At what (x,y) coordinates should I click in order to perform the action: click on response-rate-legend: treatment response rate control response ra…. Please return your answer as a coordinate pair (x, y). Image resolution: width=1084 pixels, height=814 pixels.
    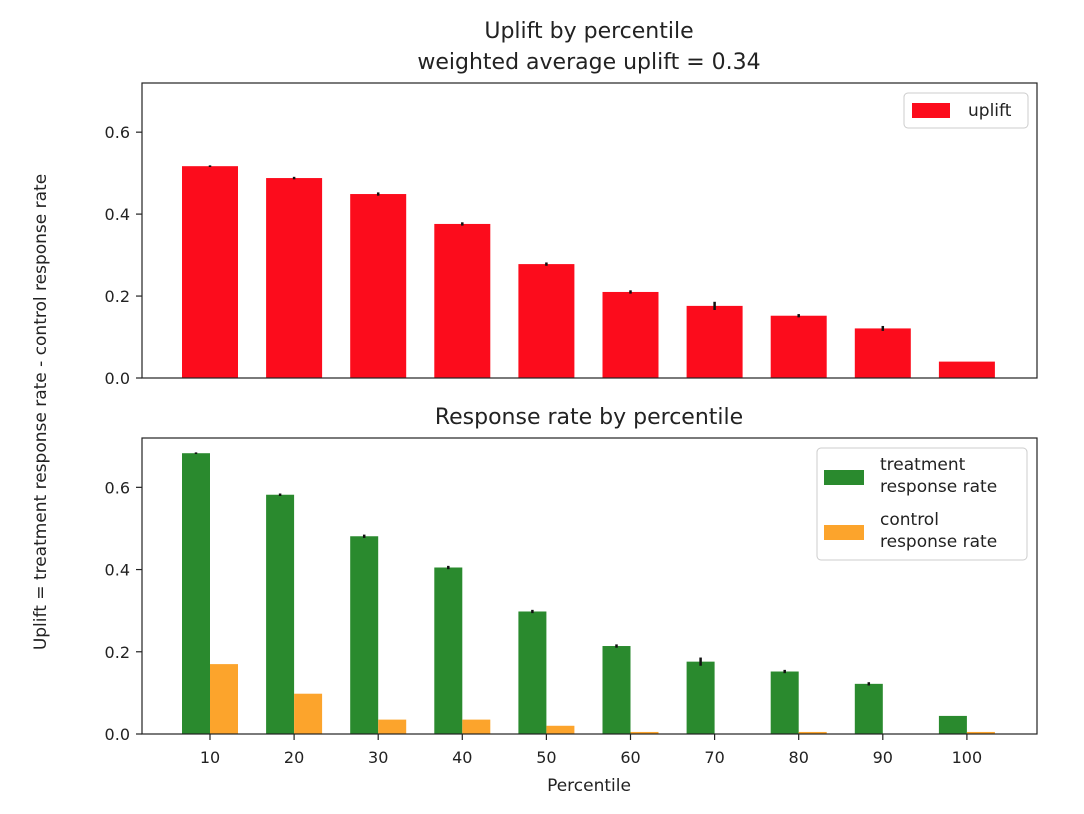
    Looking at the image, I should click on (922, 504).